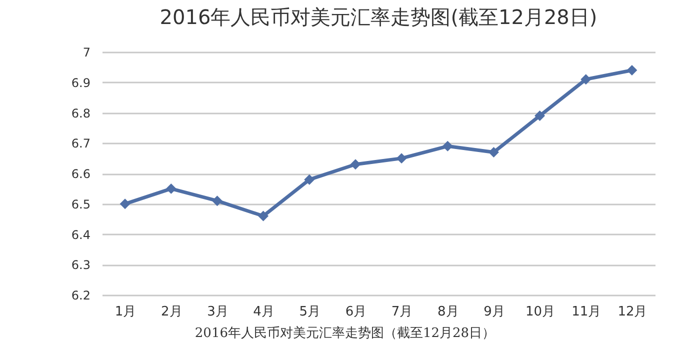 The height and width of the screenshot is (356, 690). I want to click on chart-title: 2016年人民币对美元汇率走势图(截至12月28日), so click(379, 17).